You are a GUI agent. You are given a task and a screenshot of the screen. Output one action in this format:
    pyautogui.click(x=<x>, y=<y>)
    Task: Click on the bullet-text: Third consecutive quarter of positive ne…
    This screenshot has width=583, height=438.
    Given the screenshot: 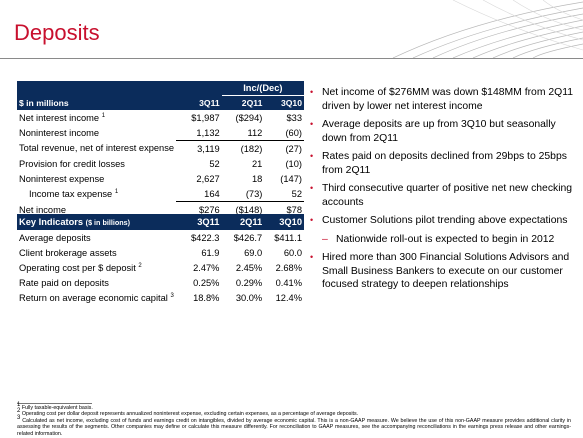 What is the action you would take?
    pyautogui.click(x=447, y=195)
    